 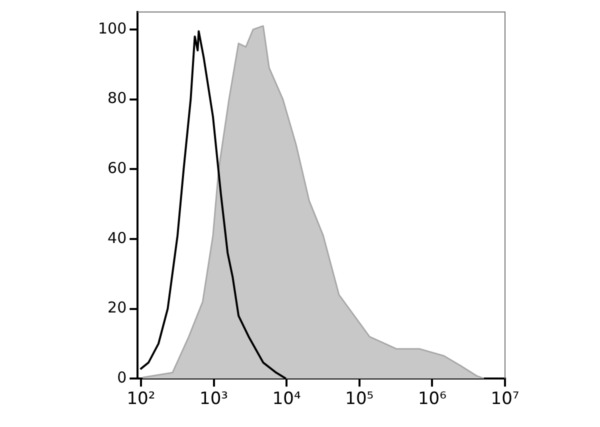 What do you see at coordinates (432, 399) in the screenshot?
I see `x-tick-label: 10⁶` at bounding box center [432, 399].